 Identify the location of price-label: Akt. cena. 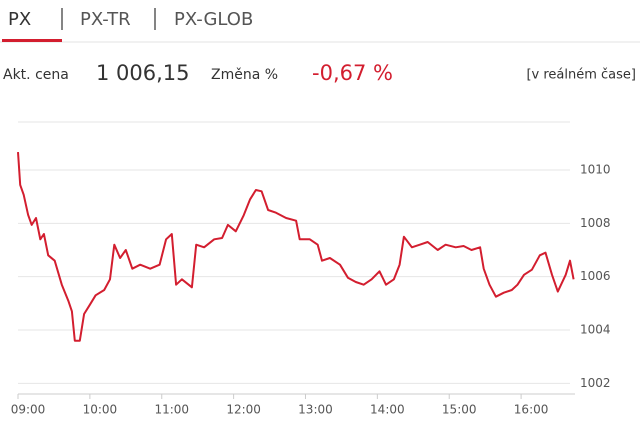
(36, 75).